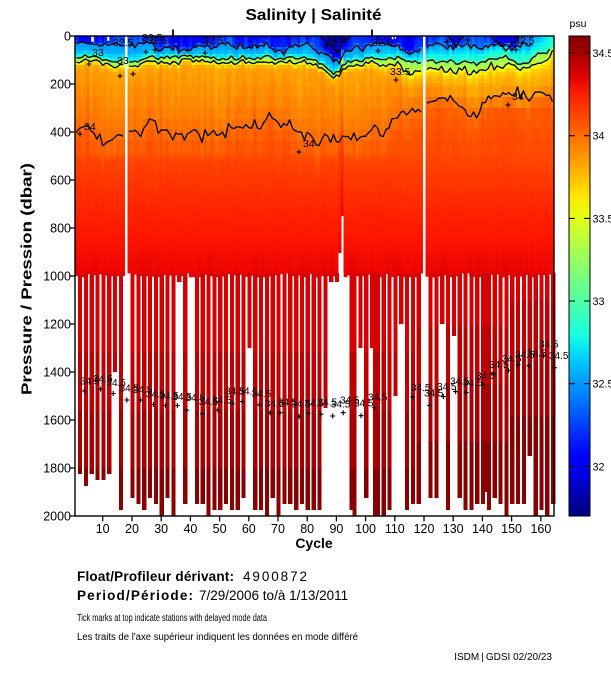  Describe the element at coordinates (275, 576) in the screenshot. I see `svg-text: 4900872` at that location.